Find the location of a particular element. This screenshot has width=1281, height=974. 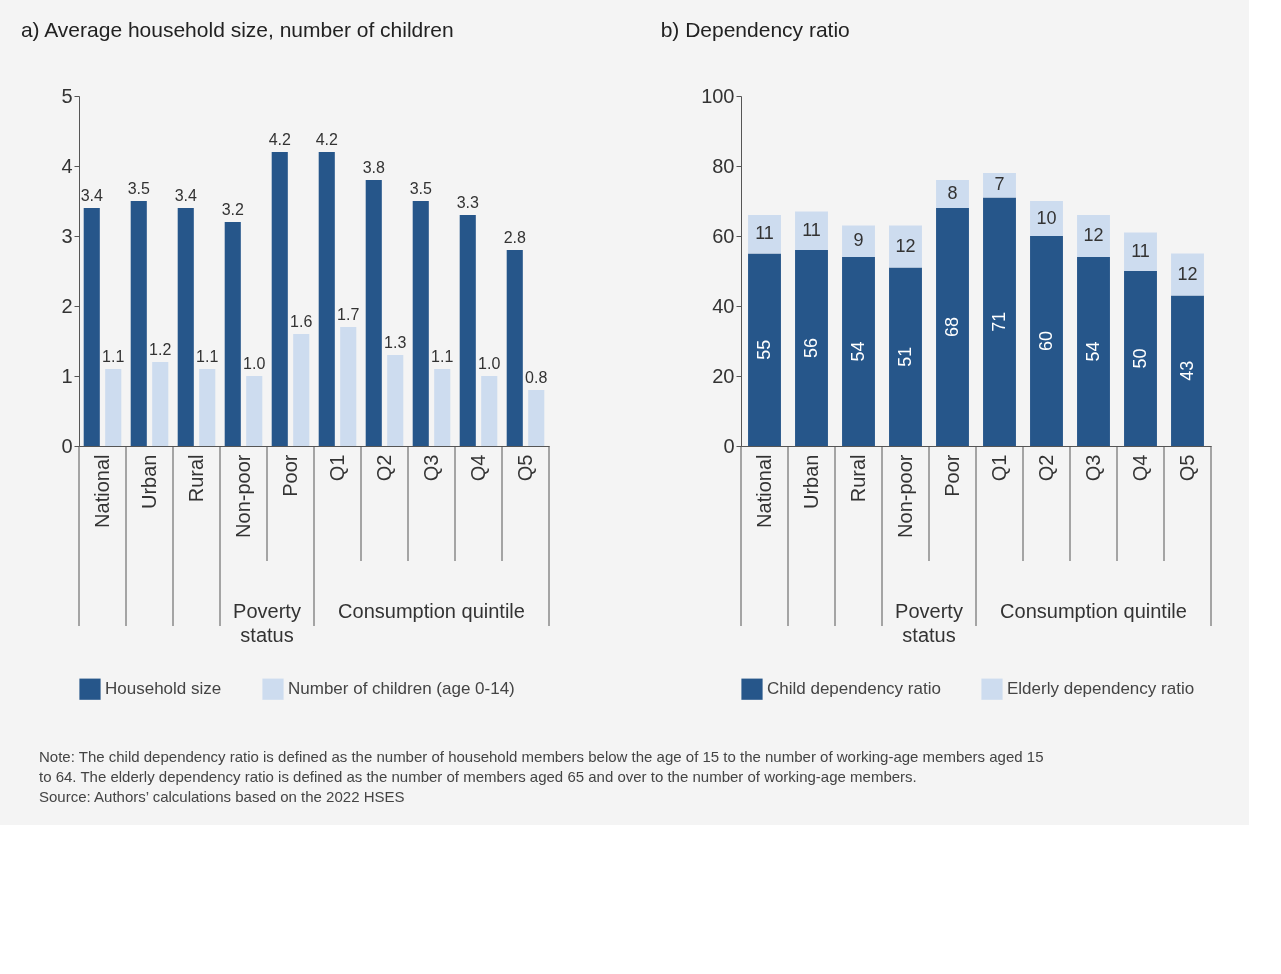

y-tick-label: 100 is located at coordinates (718, 95).